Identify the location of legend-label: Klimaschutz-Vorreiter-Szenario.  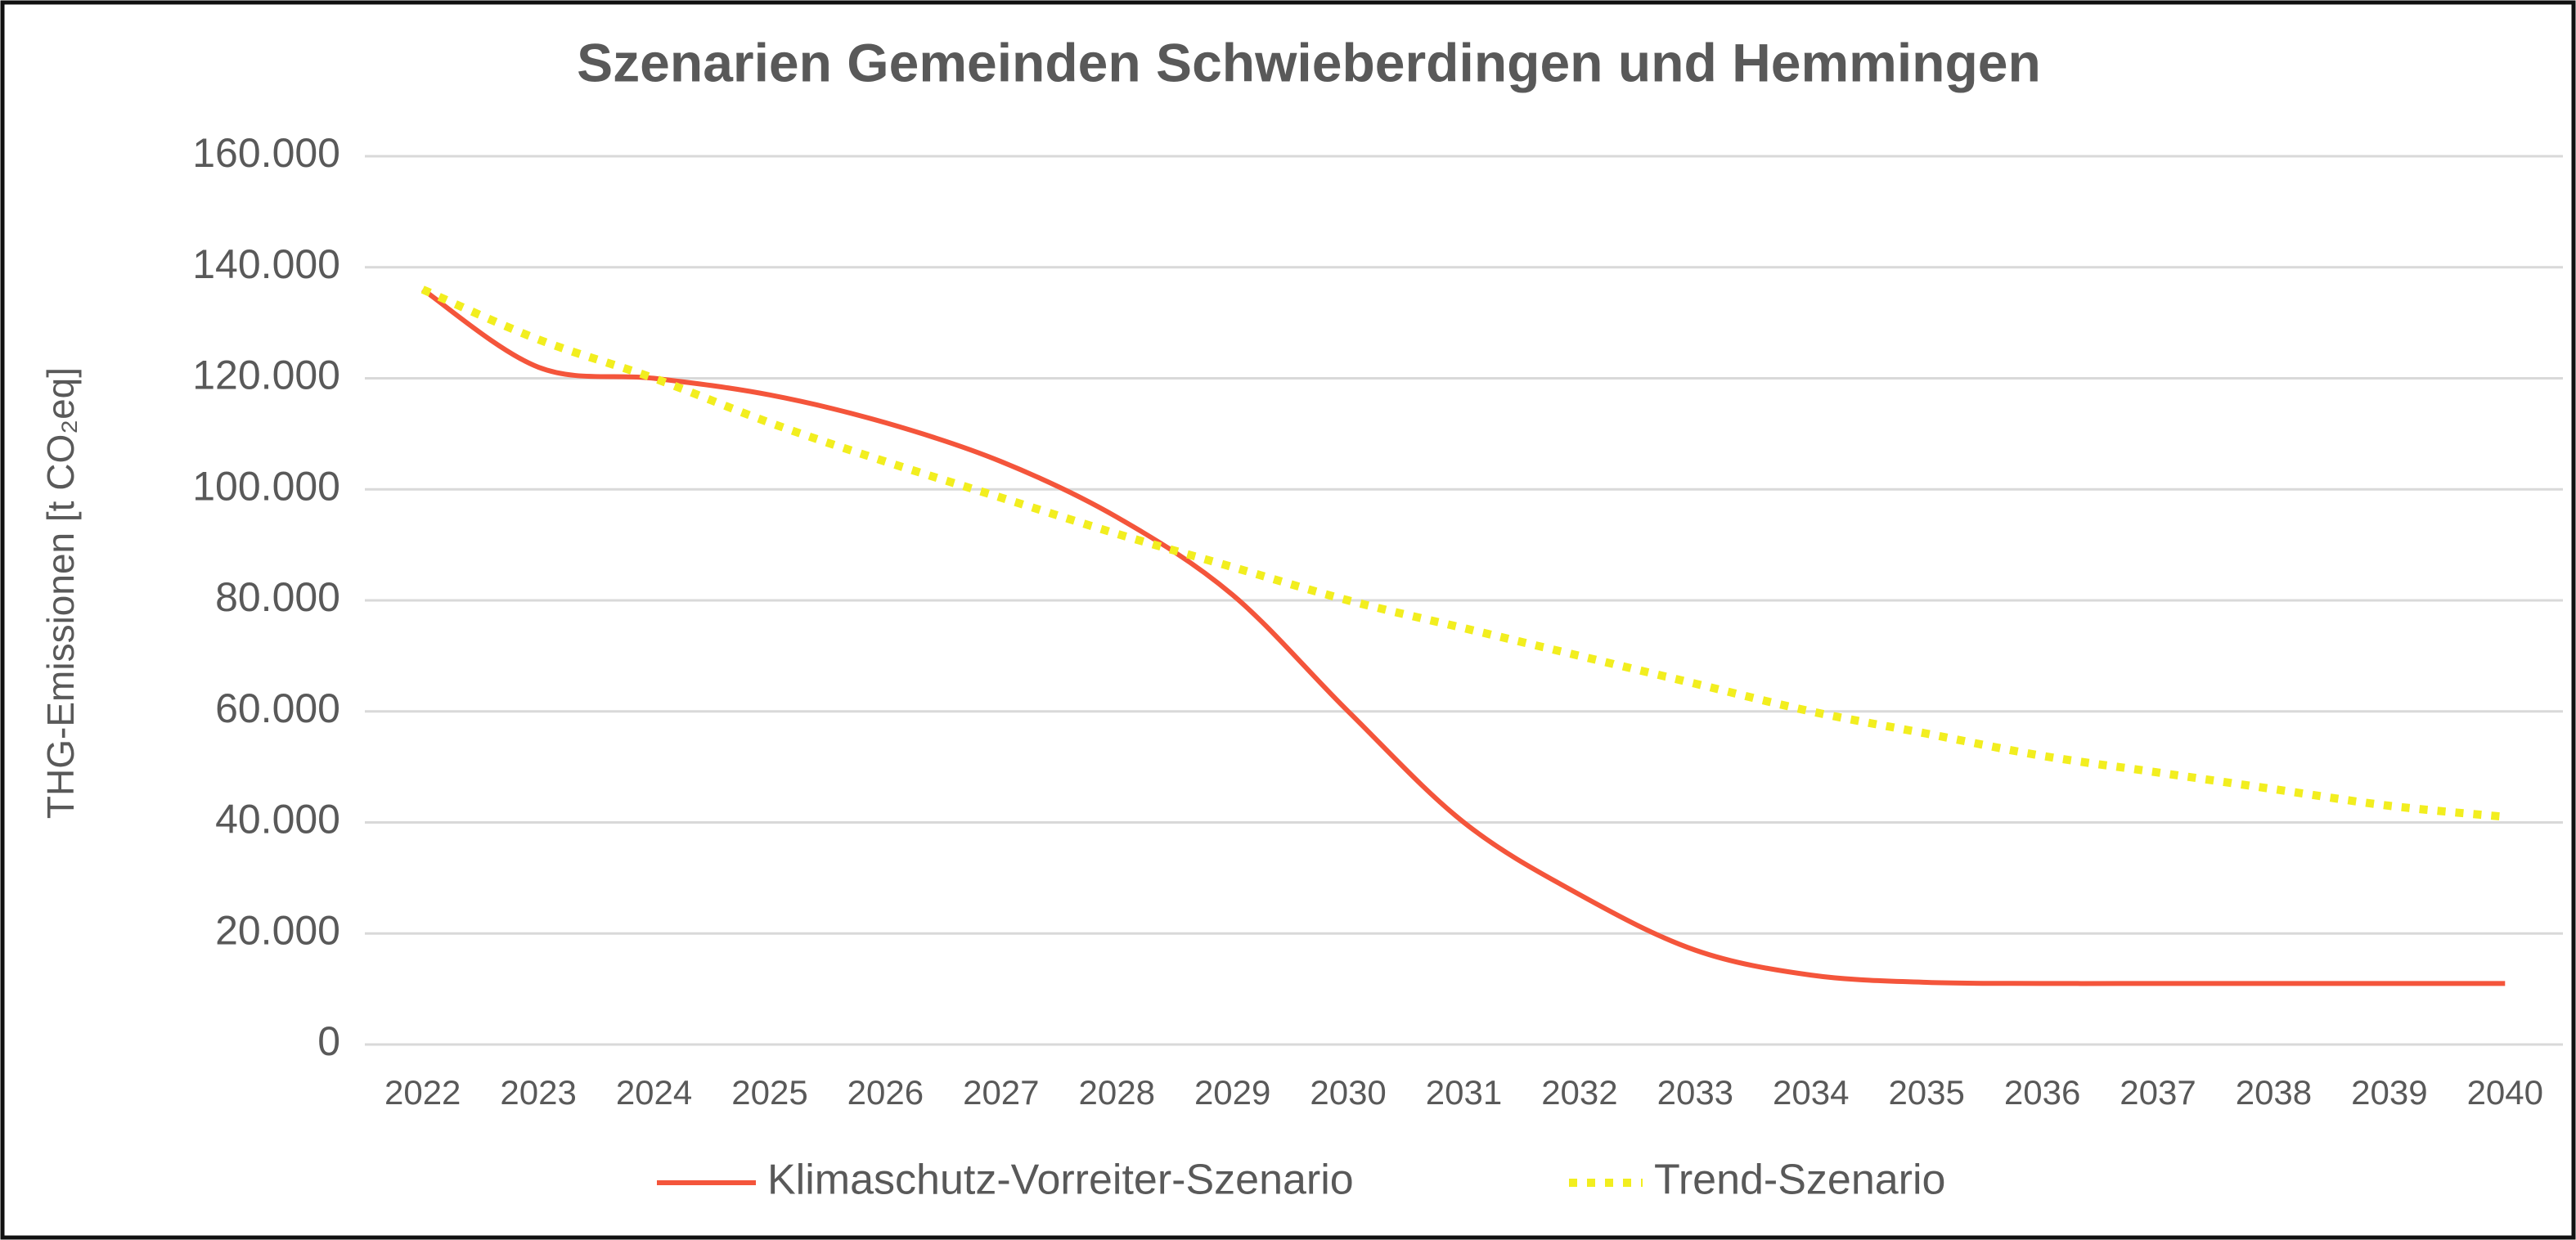
(1060, 1180).